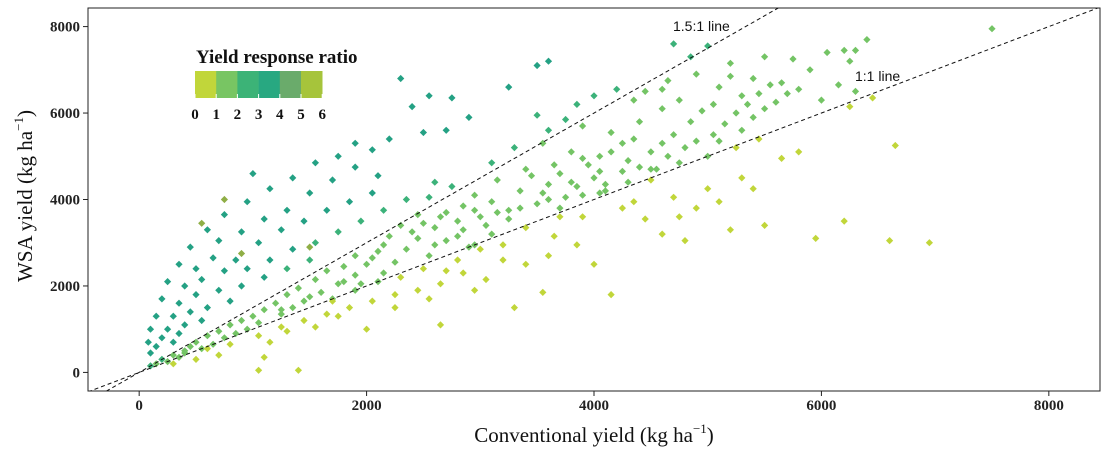  What do you see at coordinates (821, 406) in the screenshot?
I see `x-tick-label: 6000` at bounding box center [821, 406].